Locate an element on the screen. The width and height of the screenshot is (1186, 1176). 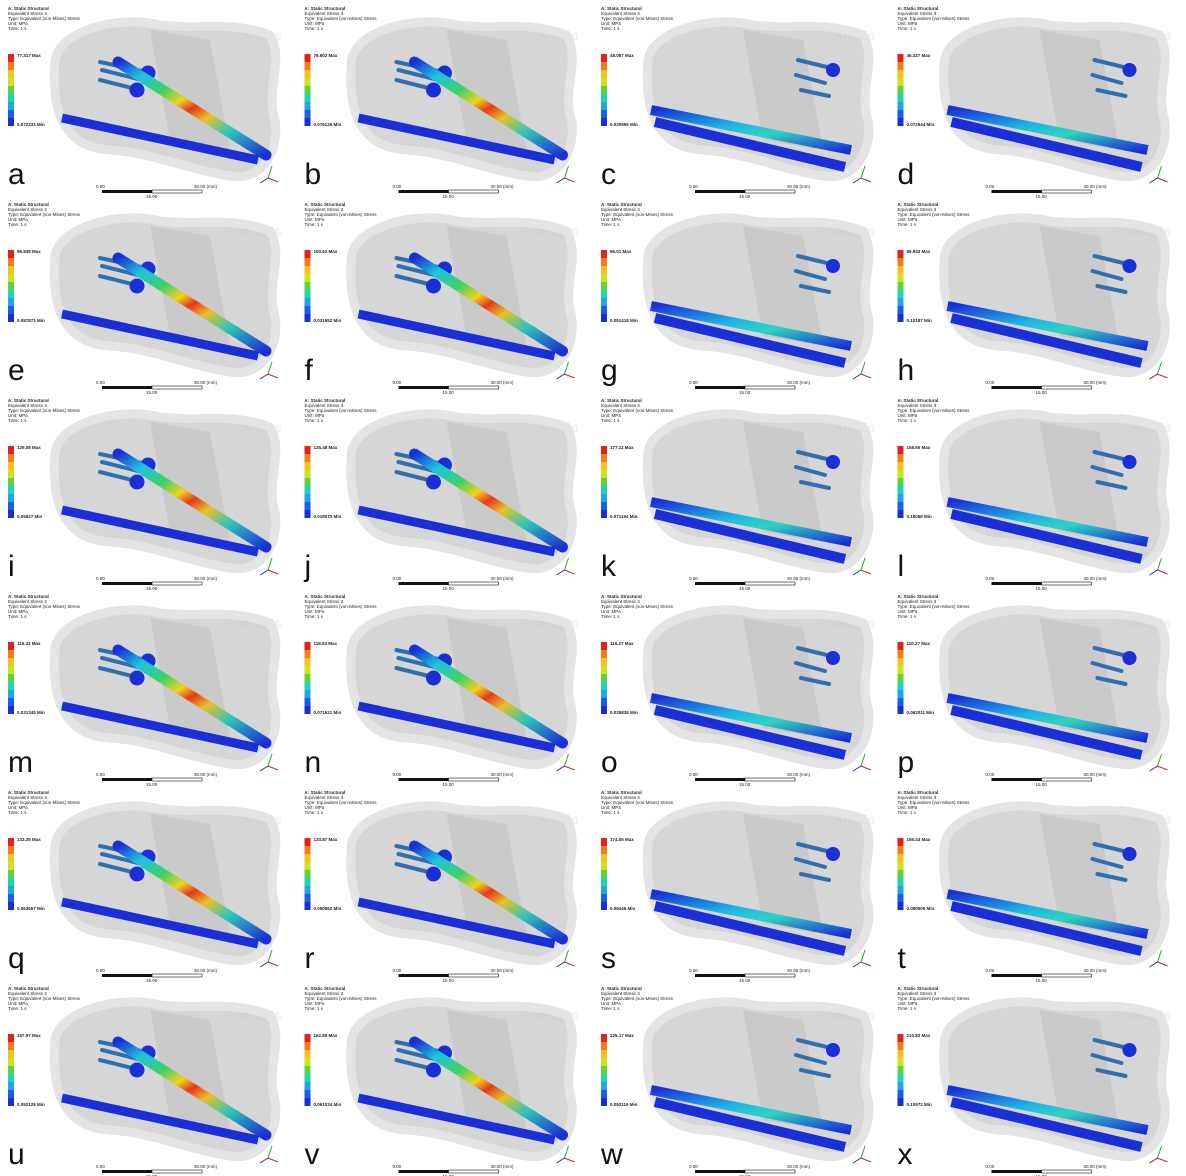
legend-max: 95.01 Max is located at coordinates (621, 251).